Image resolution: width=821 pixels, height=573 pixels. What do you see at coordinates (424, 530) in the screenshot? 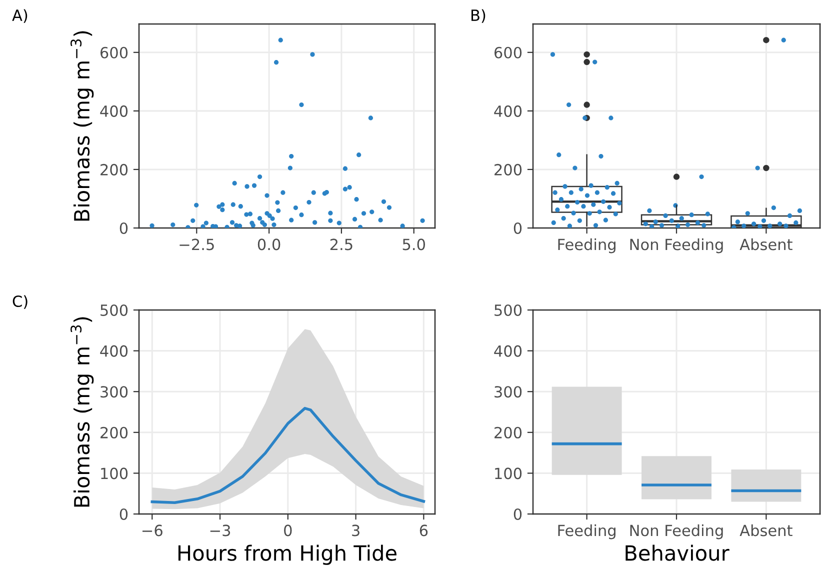
I see `x-tick-label: 6` at bounding box center [424, 530].